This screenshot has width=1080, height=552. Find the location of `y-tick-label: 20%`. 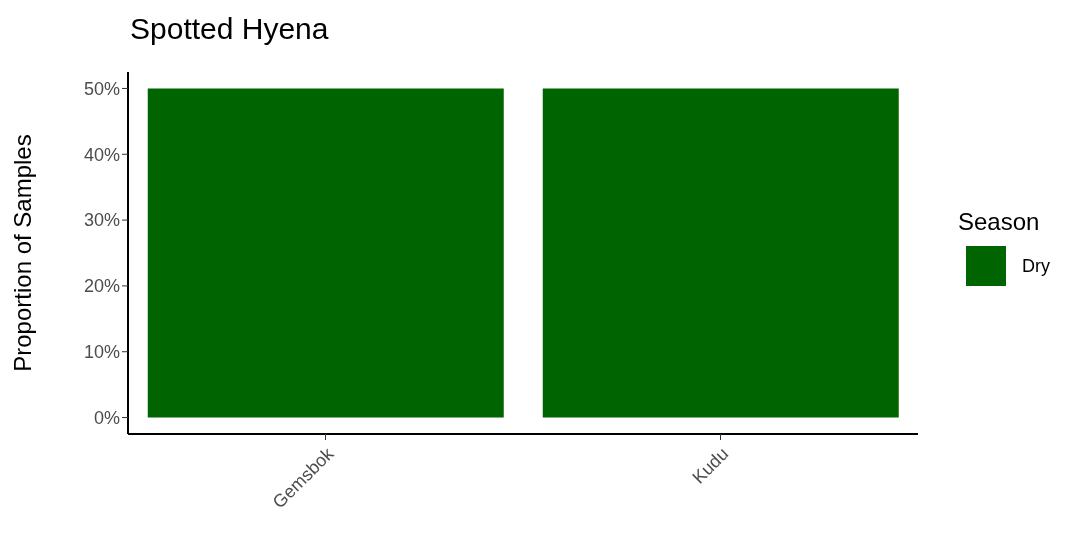

y-tick-label: 20% is located at coordinates (101, 286).